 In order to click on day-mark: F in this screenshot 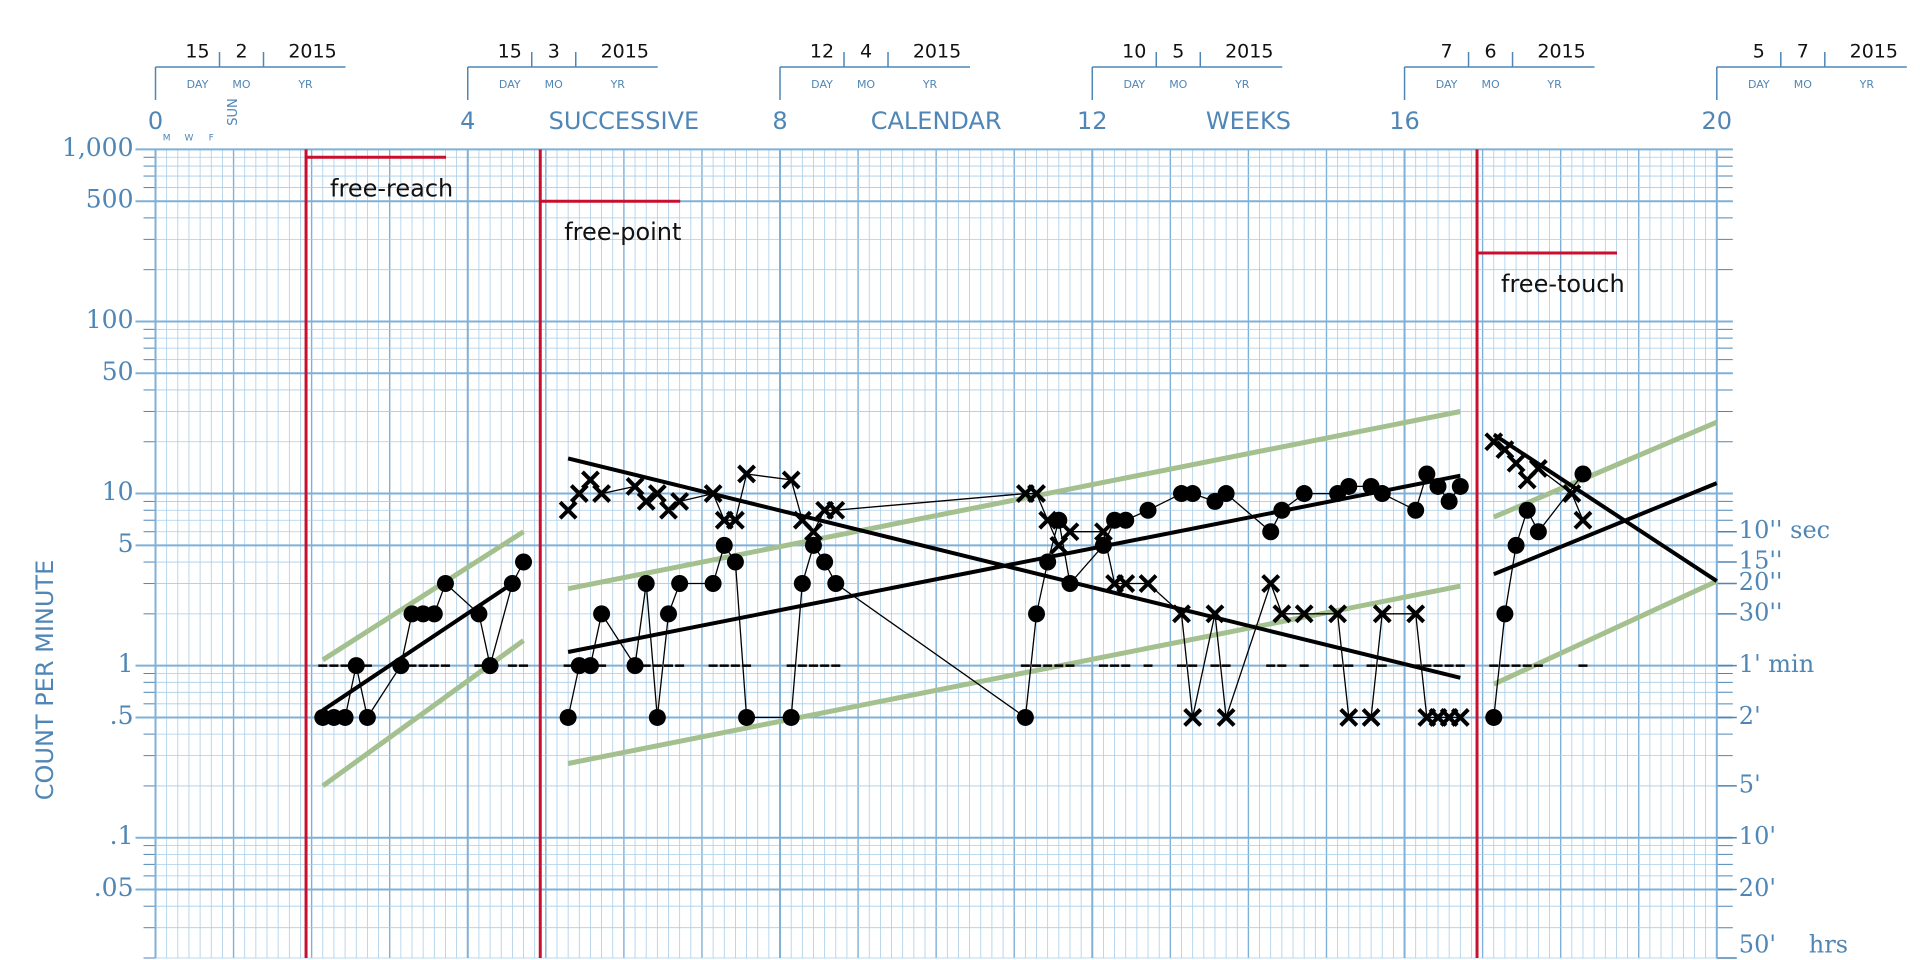, I will do `click(211, 139)`.